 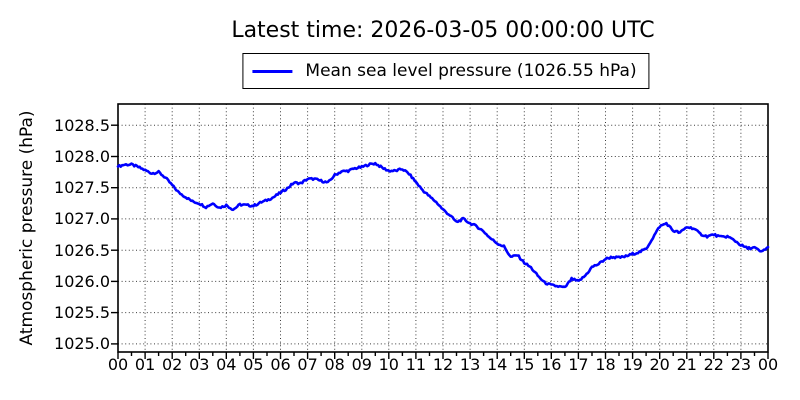 I want to click on x-tick-label: 04, so click(x=226, y=364).